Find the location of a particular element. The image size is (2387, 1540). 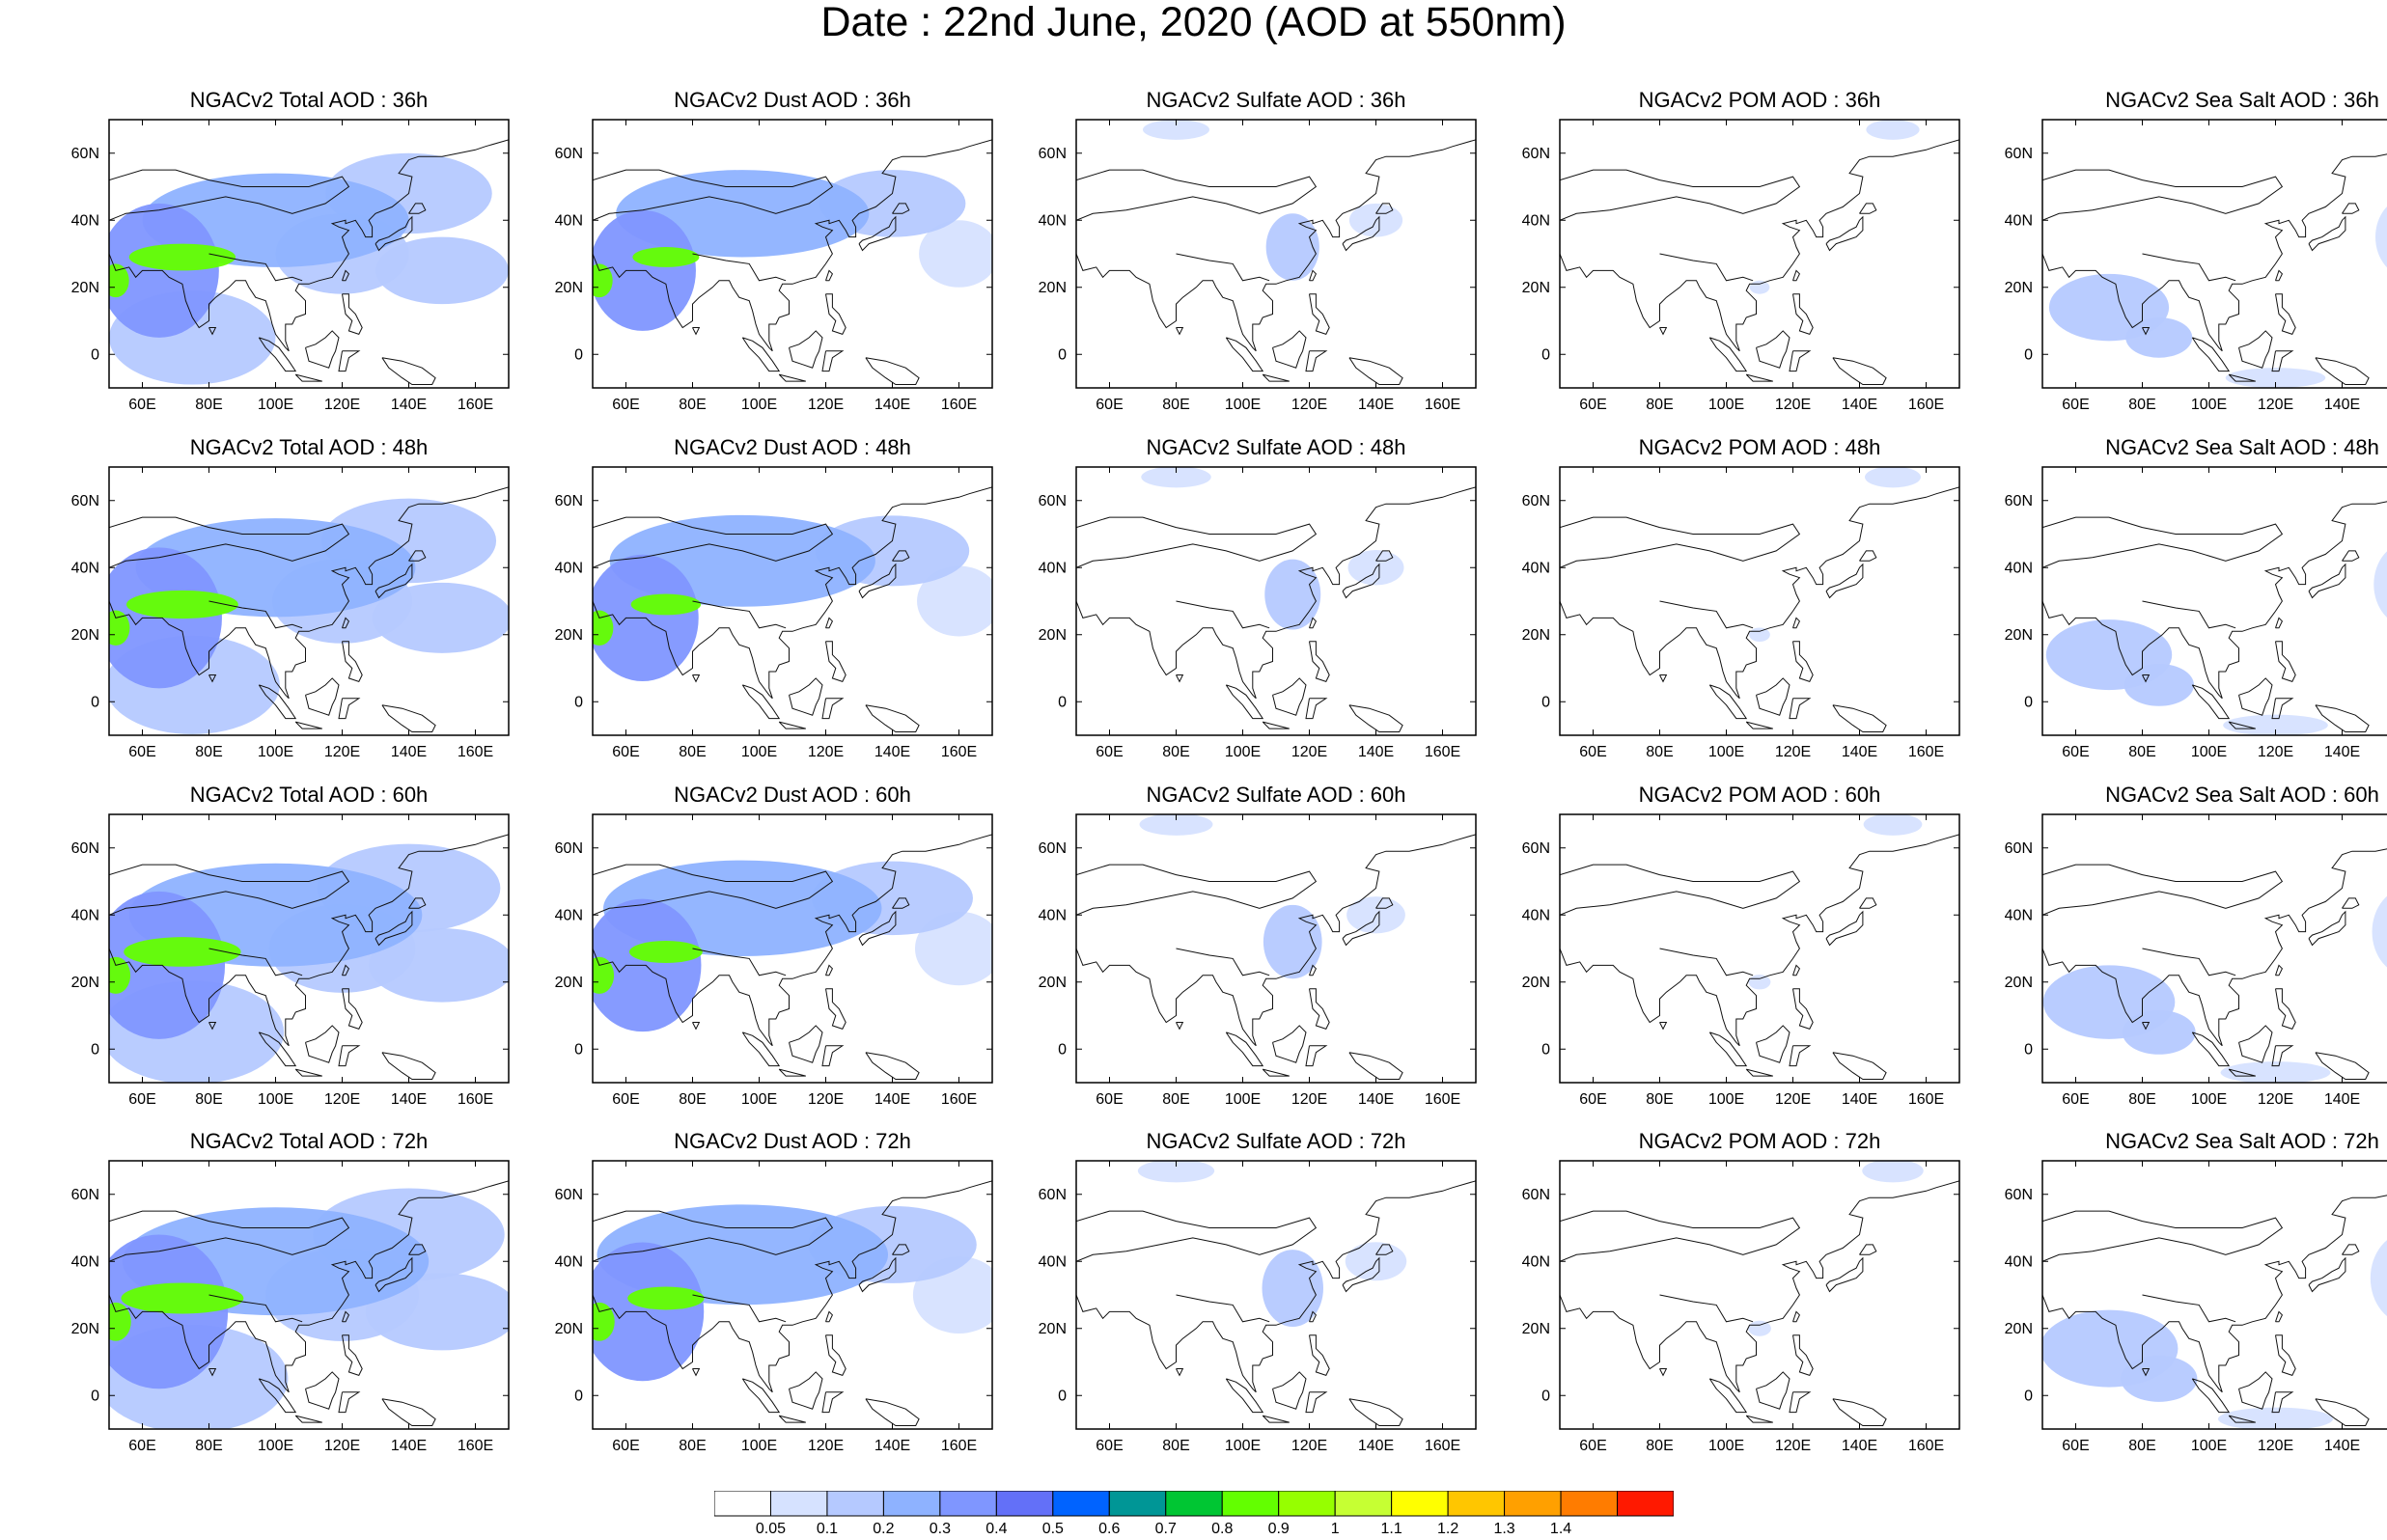

panel-title: NGACv2 Sulfate AOD : 60h is located at coordinates (1276, 795).